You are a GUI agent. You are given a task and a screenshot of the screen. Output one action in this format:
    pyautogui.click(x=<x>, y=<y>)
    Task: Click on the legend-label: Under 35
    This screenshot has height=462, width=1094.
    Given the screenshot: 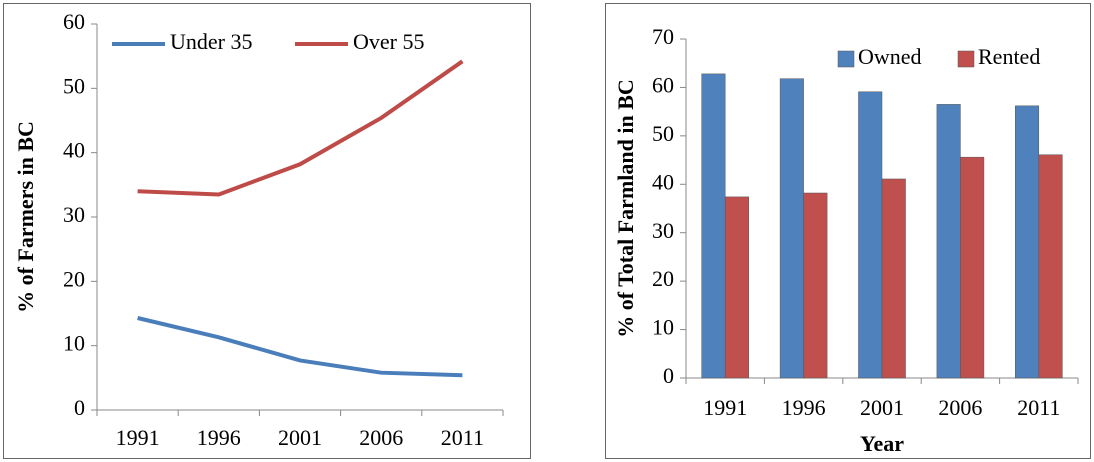 What is the action you would take?
    pyautogui.click(x=211, y=41)
    